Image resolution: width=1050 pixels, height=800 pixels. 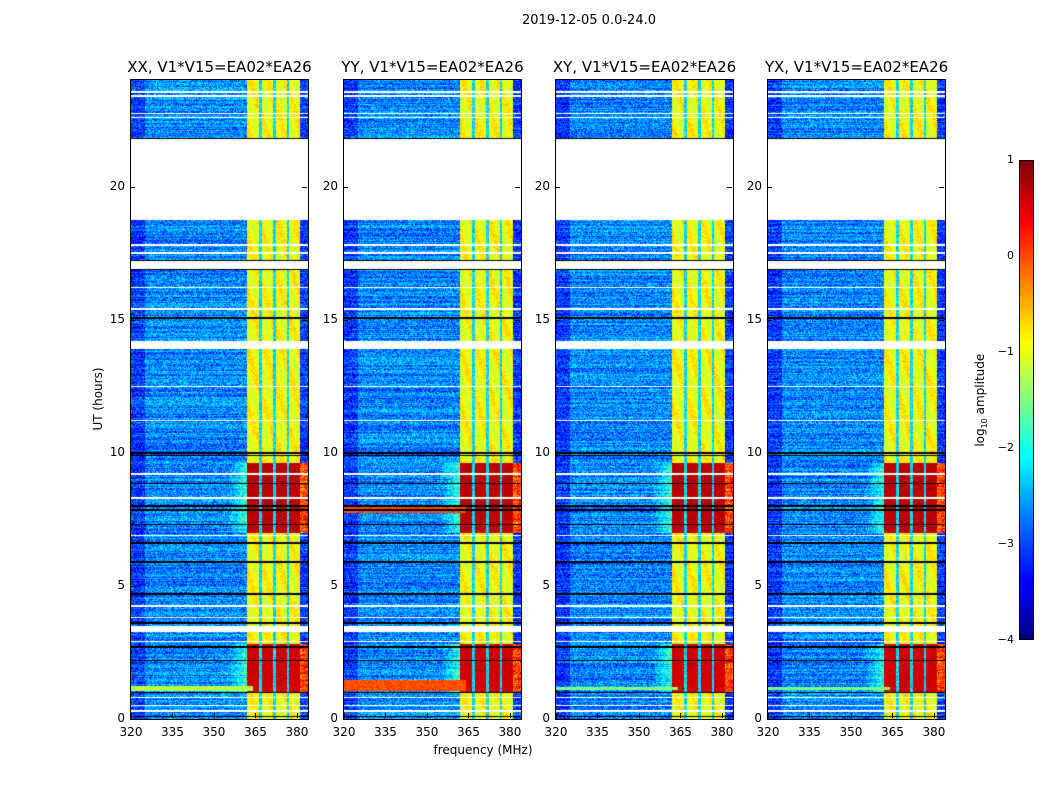 I want to click on x-axis-label: frequency (MHz), so click(x=483, y=750).